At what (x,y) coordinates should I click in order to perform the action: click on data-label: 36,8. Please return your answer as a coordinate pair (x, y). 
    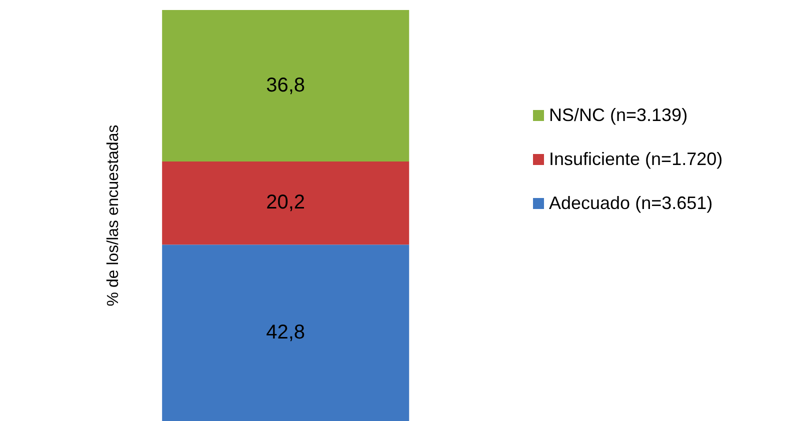
    Looking at the image, I should click on (286, 85).